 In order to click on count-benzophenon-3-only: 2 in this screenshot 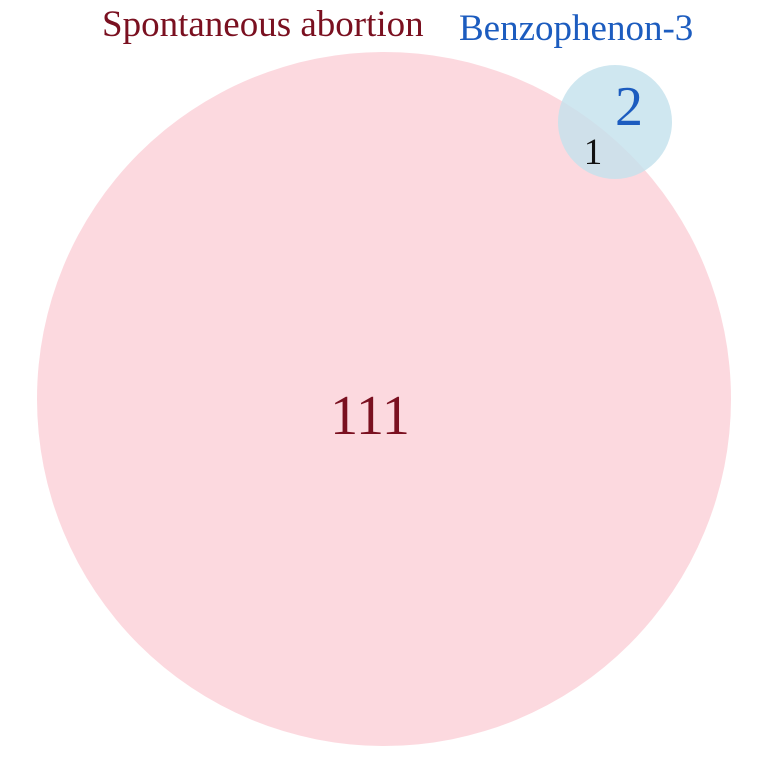, I will do `click(629, 107)`.